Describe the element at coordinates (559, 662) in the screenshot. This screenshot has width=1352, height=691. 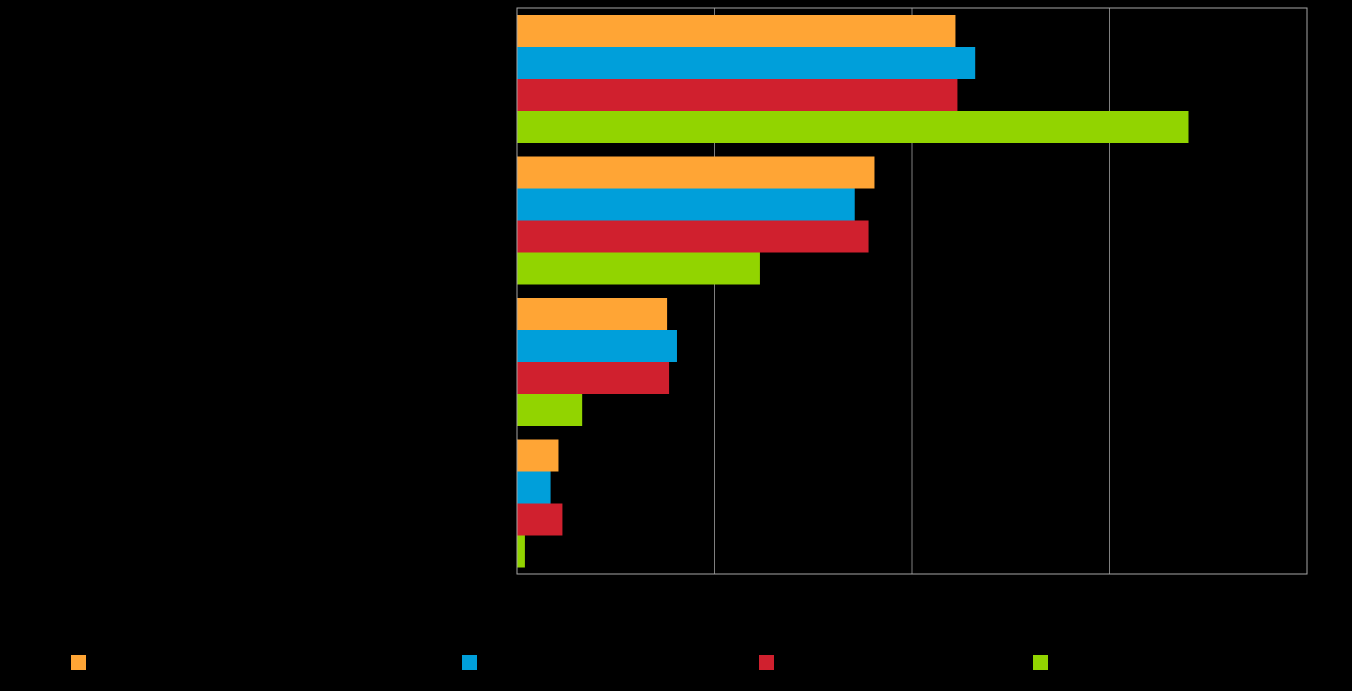
I see `legend` at that location.